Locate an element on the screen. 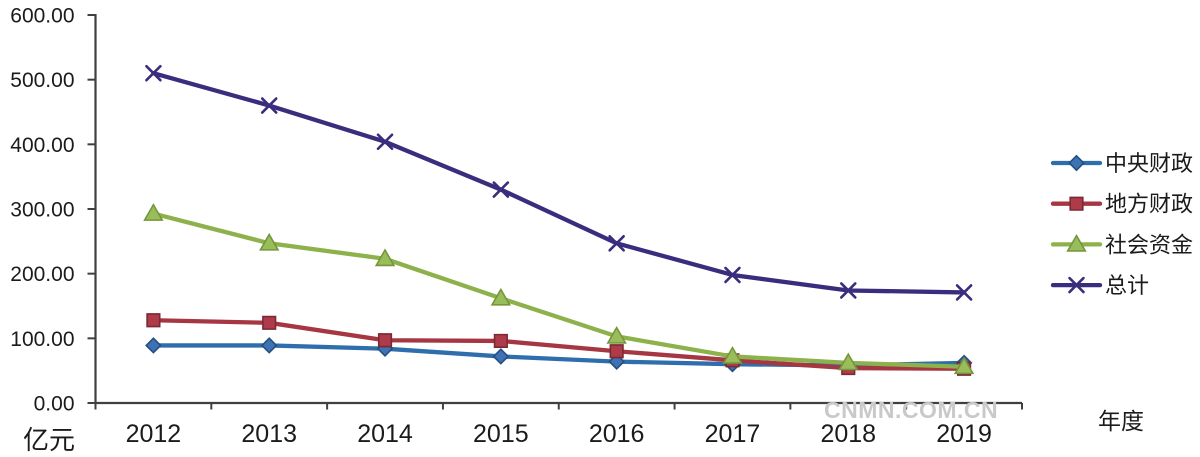  series-marker-total-2019 is located at coordinates (964, 292).